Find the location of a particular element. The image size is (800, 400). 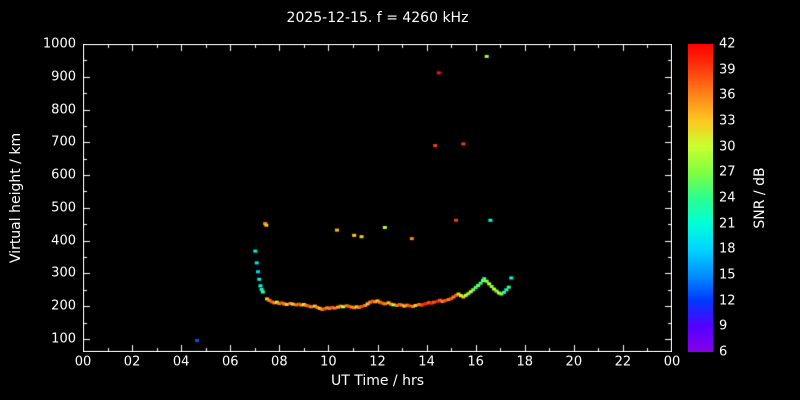

y-tick-label: 800 is located at coordinates (63, 110).